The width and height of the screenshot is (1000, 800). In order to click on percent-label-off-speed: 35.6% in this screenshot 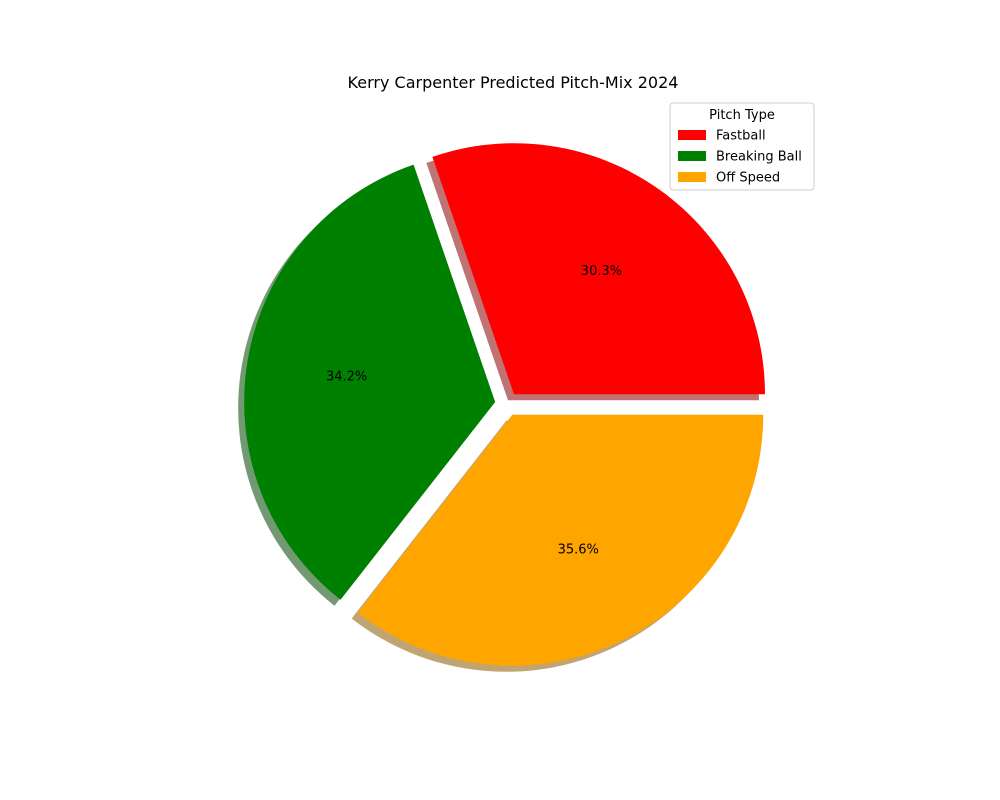, I will do `click(578, 550)`.